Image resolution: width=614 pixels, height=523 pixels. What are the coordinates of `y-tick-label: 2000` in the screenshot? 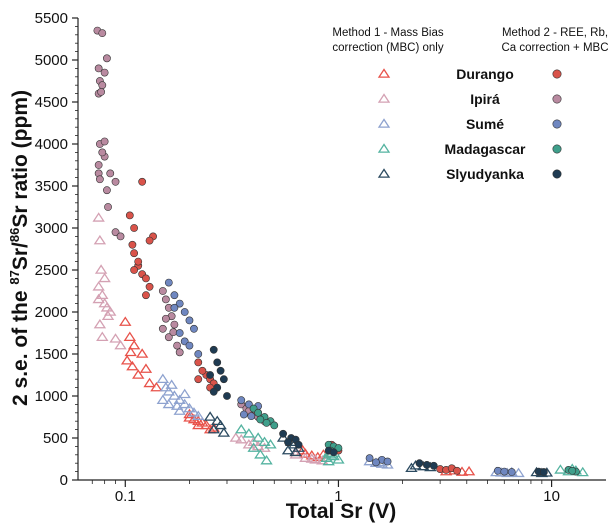 It's located at (51, 312).